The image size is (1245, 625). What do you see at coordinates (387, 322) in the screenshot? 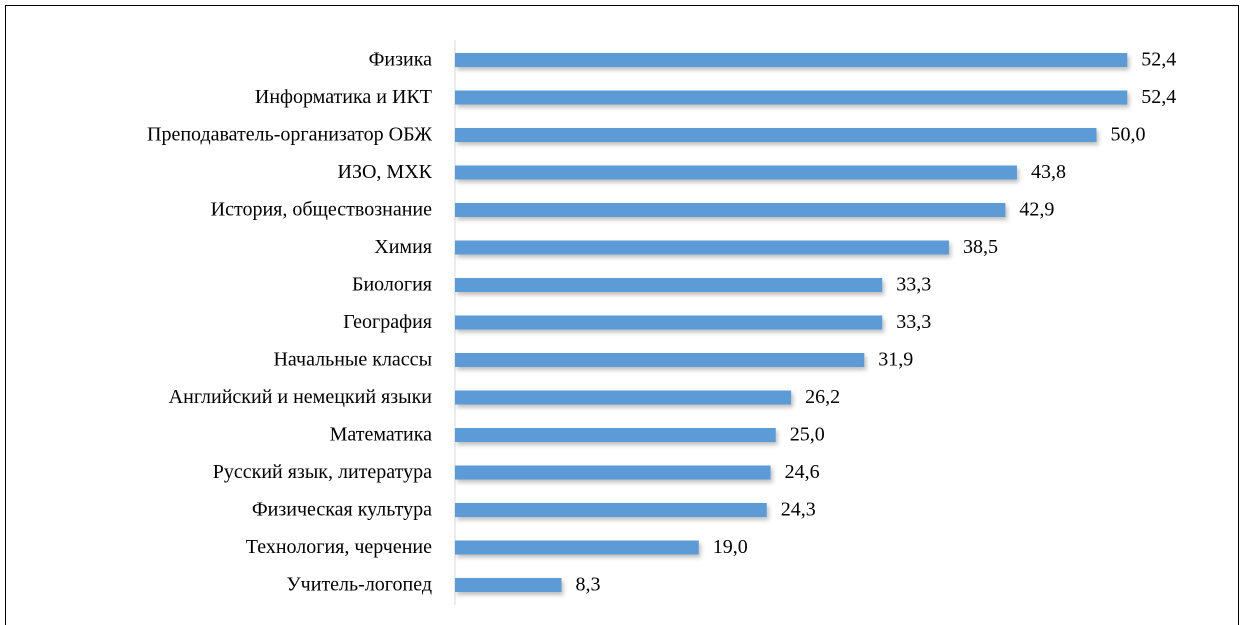
I see `category-label: География` at bounding box center [387, 322].